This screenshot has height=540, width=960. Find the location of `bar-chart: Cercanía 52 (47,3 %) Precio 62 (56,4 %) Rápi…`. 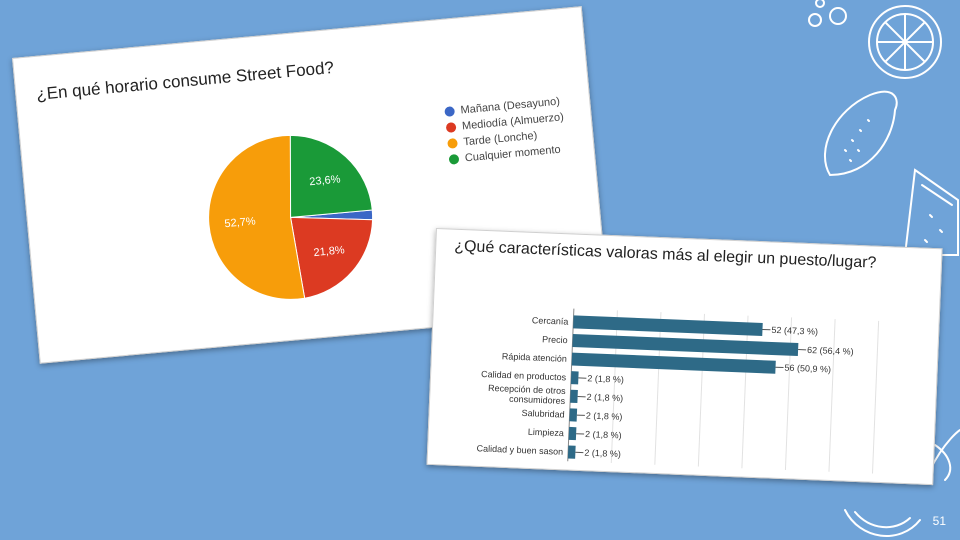

bar-chart: Cercanía 52 (47,3 %) Precio 62 (56,4 %) Rápi… is located at coordinates (678, 391).